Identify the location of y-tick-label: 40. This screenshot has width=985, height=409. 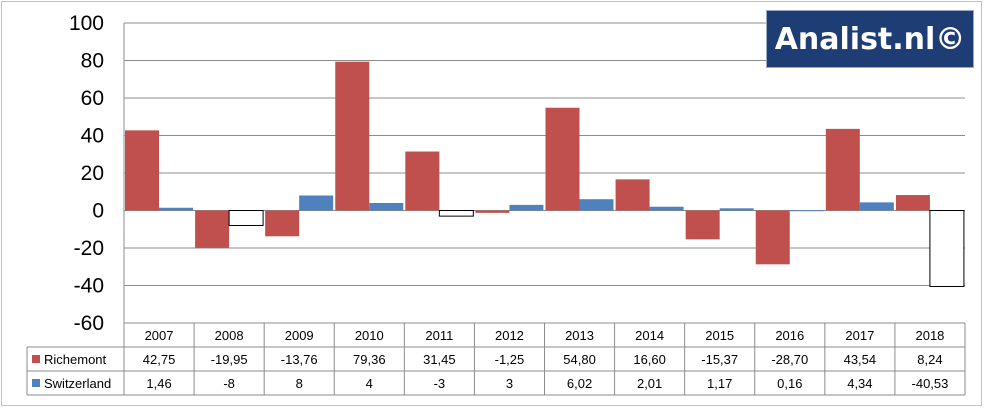
(92, 136).